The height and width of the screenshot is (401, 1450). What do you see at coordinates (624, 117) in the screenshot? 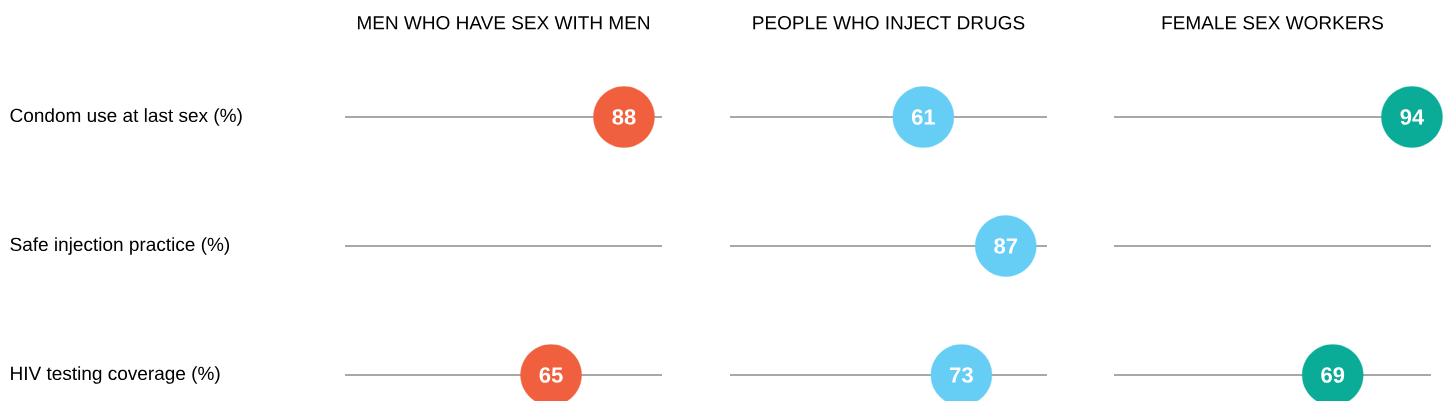
I see `data-label: 88` at bounding box center [624, 117].